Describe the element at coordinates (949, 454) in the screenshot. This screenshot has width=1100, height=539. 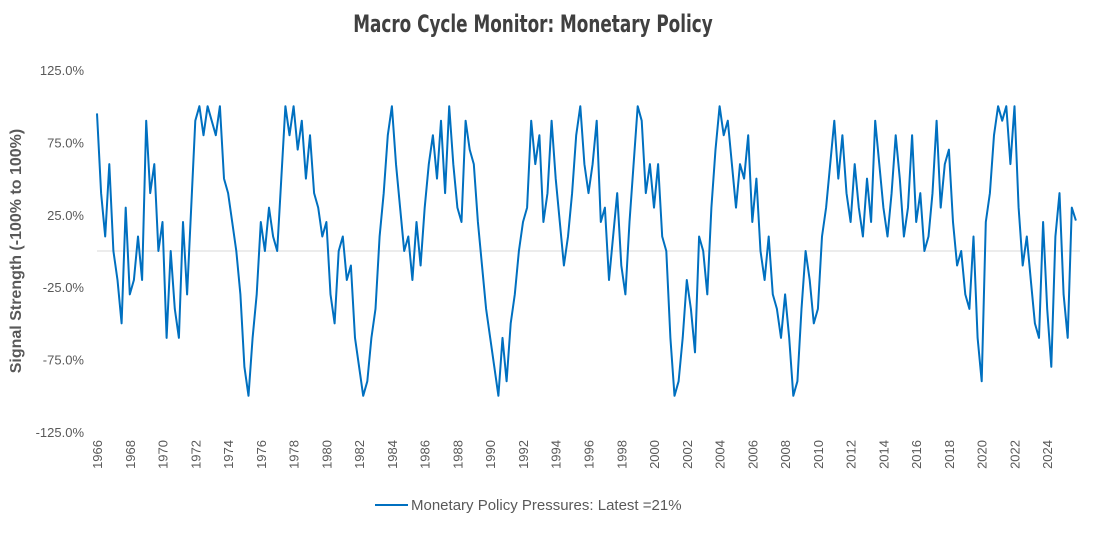
I see `x-tick-label: 2018` at that location.